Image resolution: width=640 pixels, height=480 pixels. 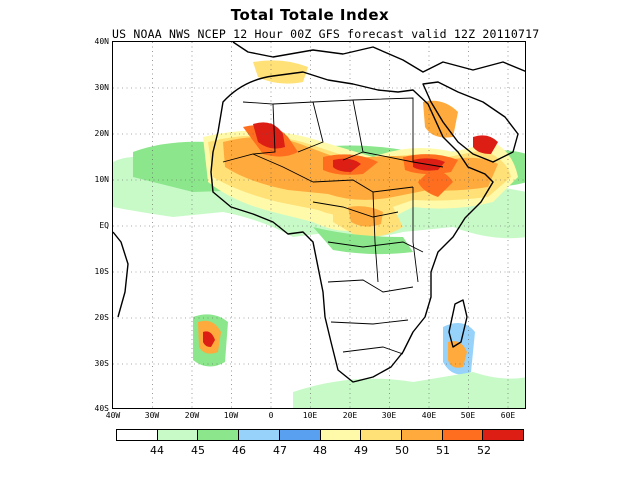 I want to click on shading-mozambique-core, so click(x=457, y=354).